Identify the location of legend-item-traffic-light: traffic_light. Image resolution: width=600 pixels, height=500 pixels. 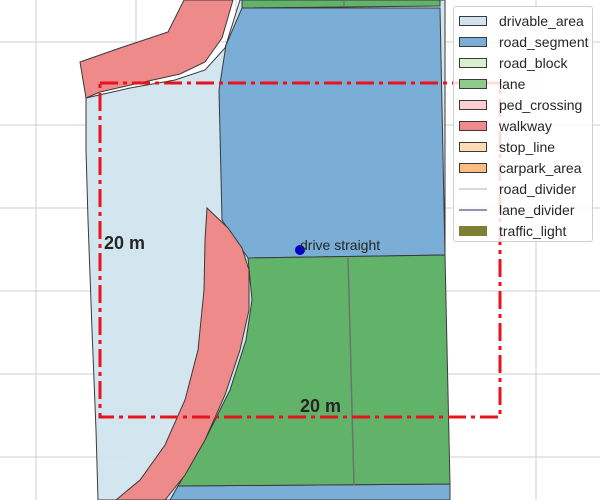
(523, 230).